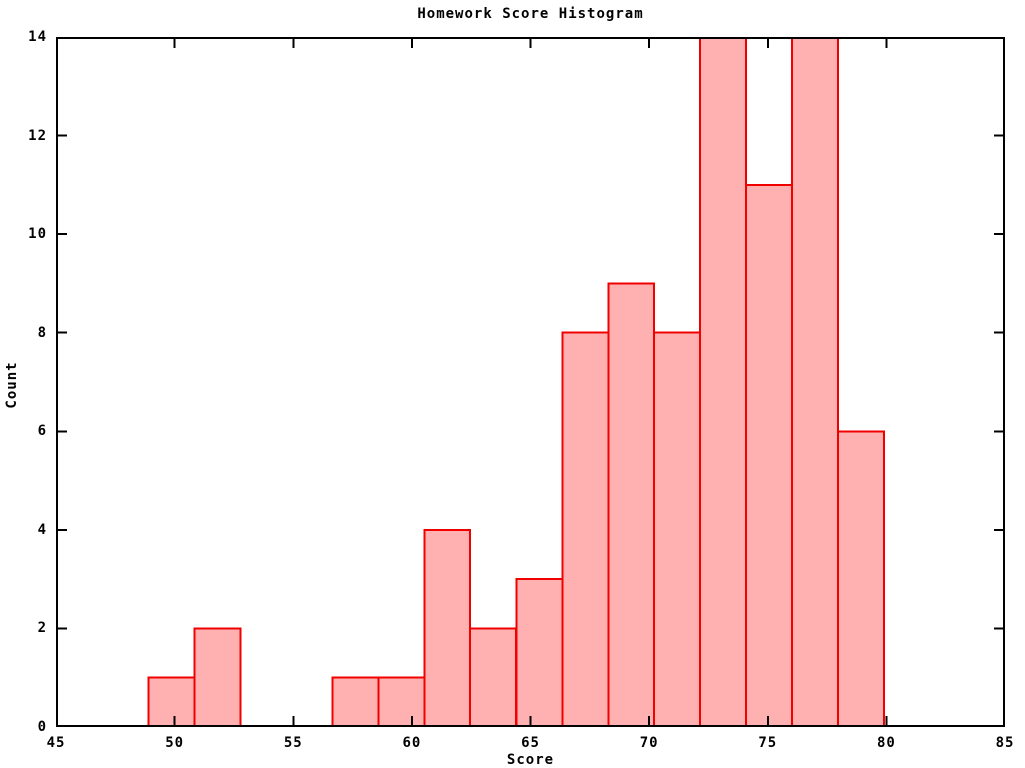  I want to click on x-tick-label: 75, so click(768, 743).